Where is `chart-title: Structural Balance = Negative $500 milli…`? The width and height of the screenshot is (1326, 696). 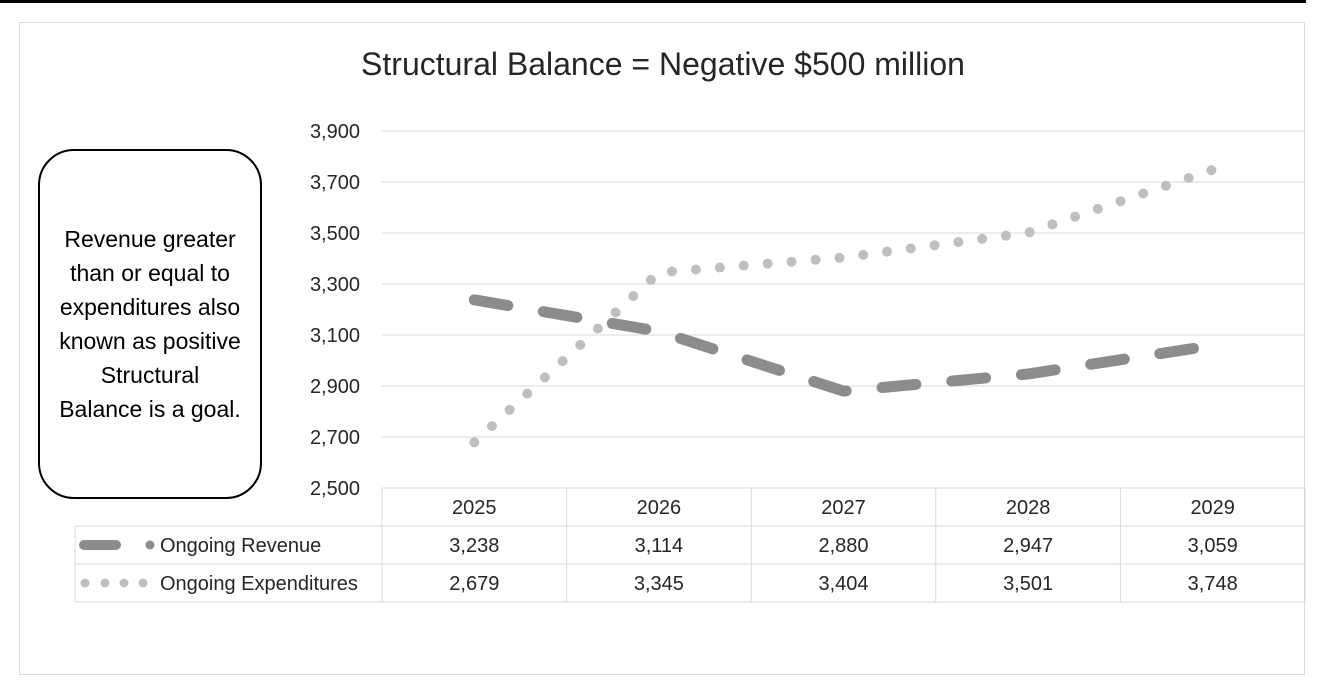 chart-title: Structural Balance = Negative $500 milli… is located at coordinates (663, 64).